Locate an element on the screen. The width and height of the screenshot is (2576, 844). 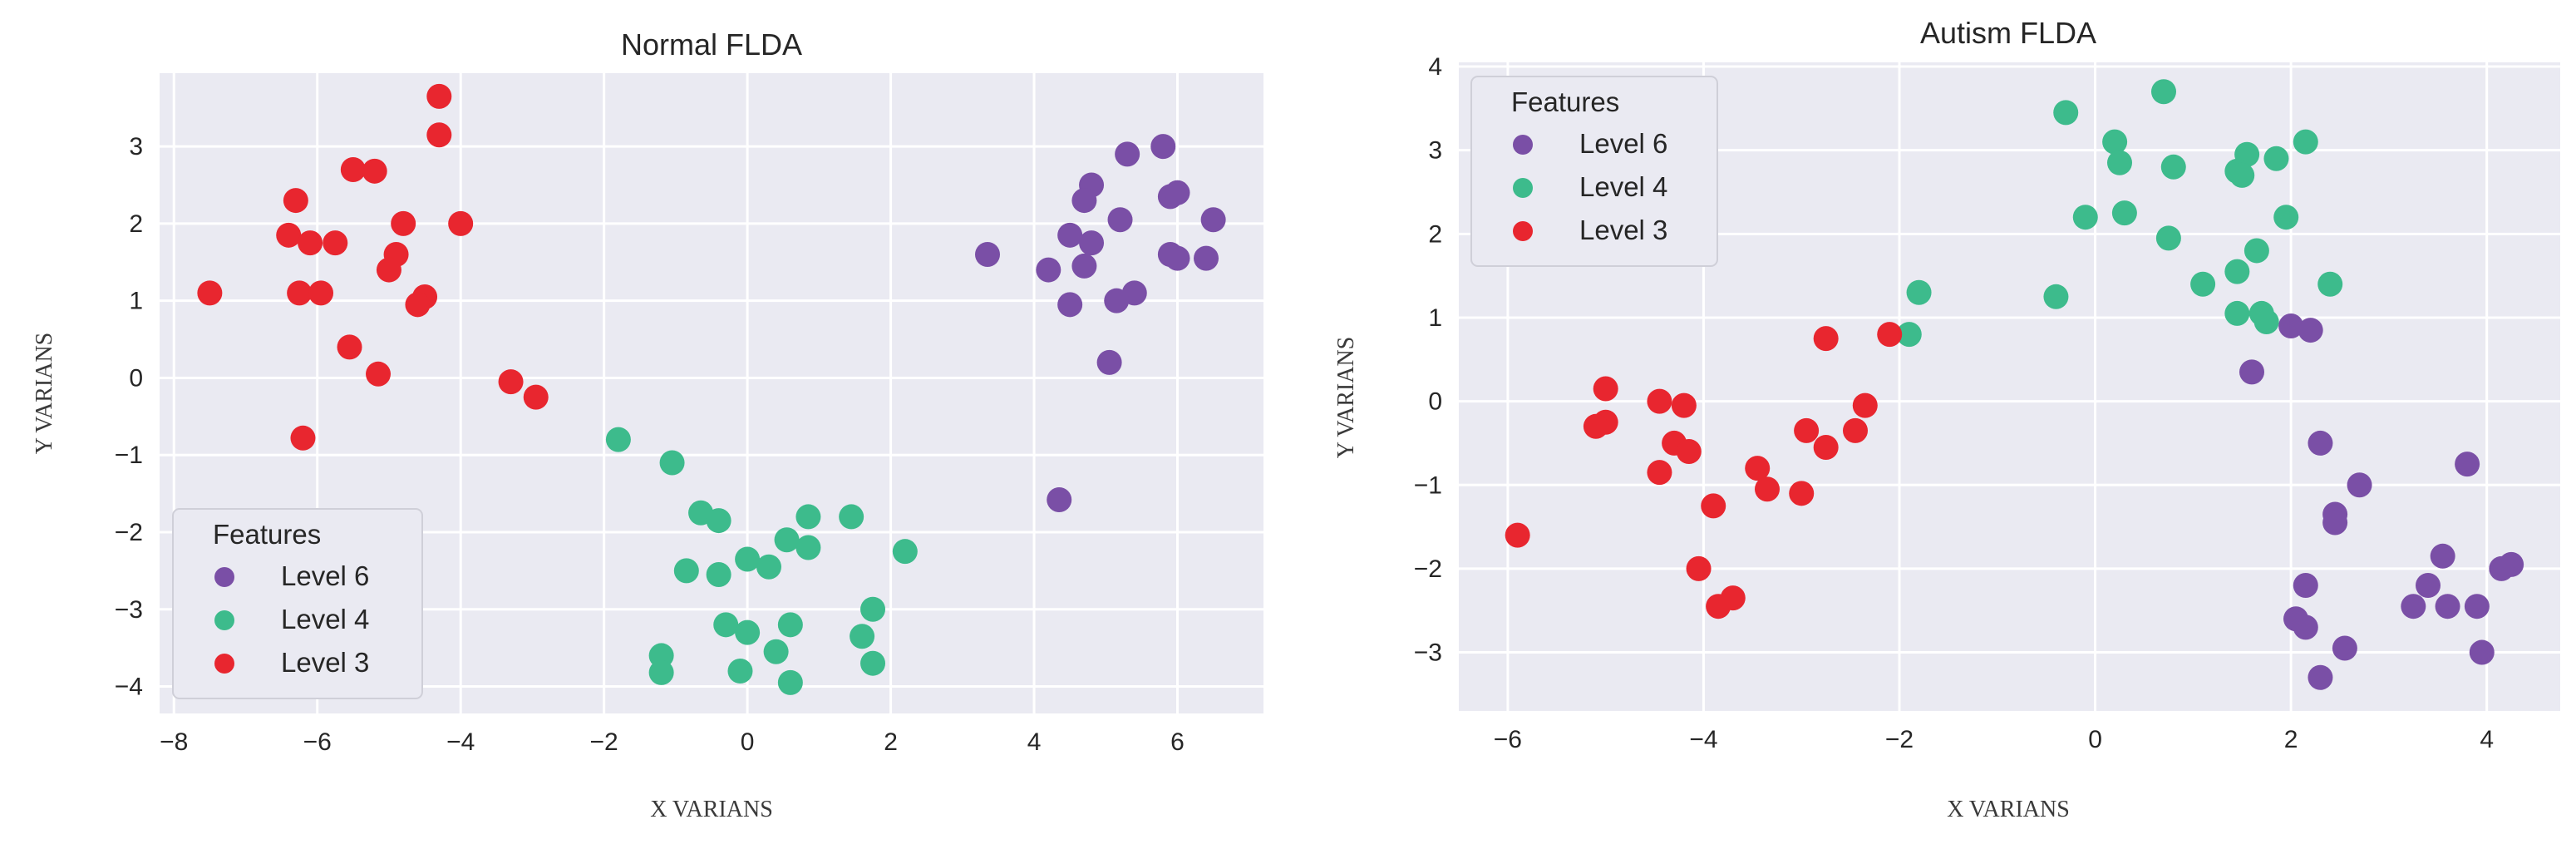
x-tick-label: −2 is located at coordinates (1899, 739).